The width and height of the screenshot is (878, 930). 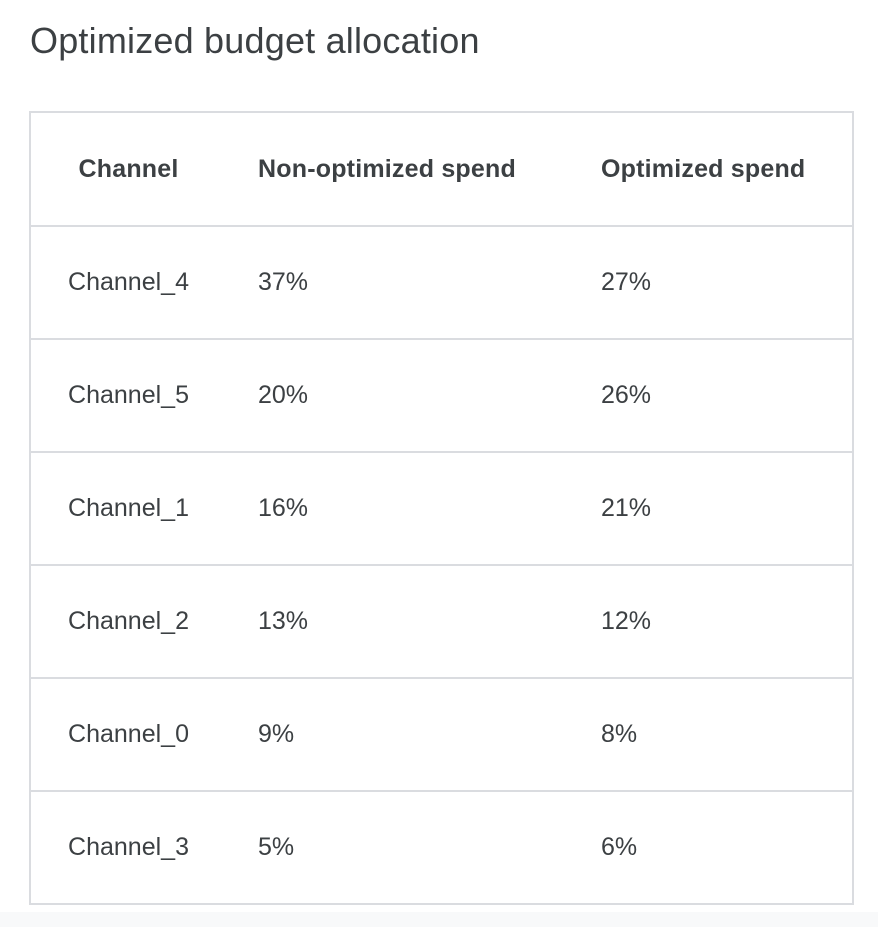 What do you see at coordinates (283, 508) in the screenshot?
I see `cell-non-optimized-spend: 16%` at bounding box center [283, 508].